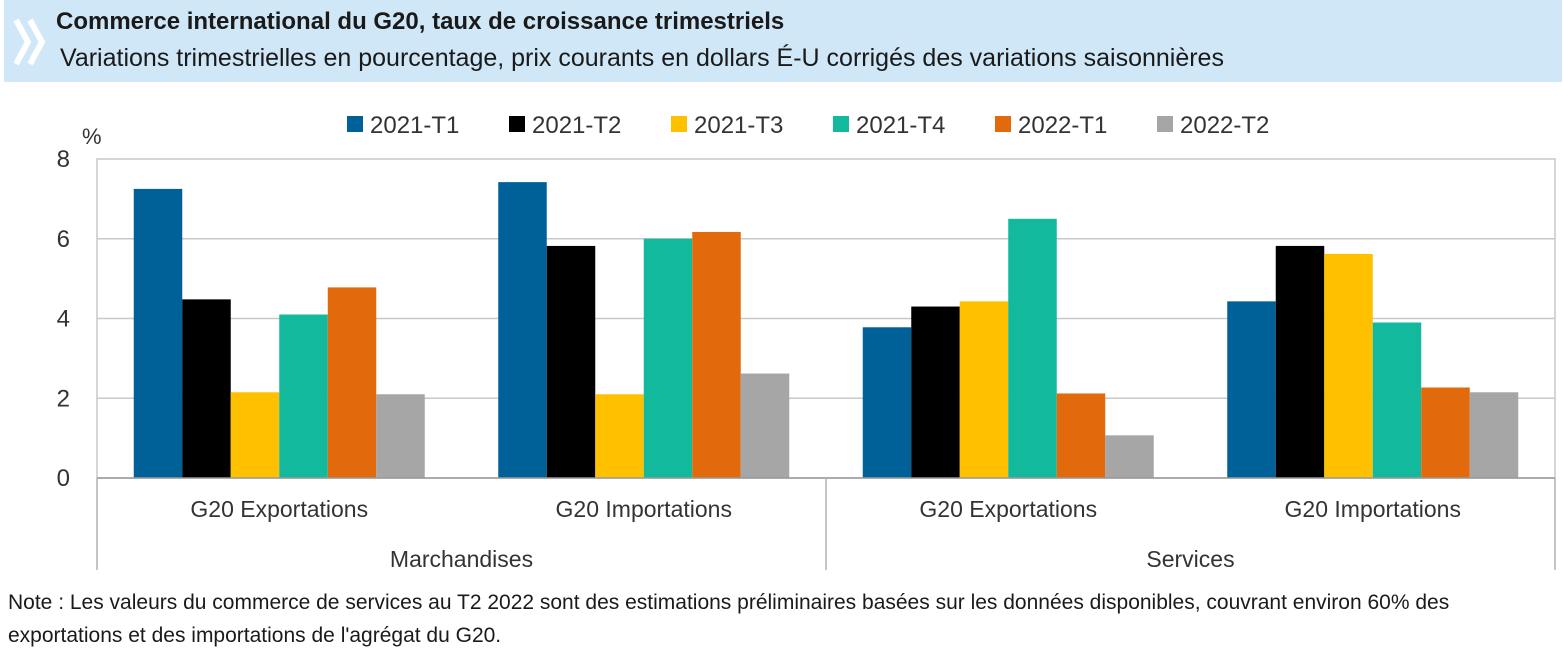 The width and height of the screenshot is (1563, 656). What do you see at coordinates (461, 559) in the screenshot?
I see `x-group-label: Marchandises` at bounding box center [461, 559].